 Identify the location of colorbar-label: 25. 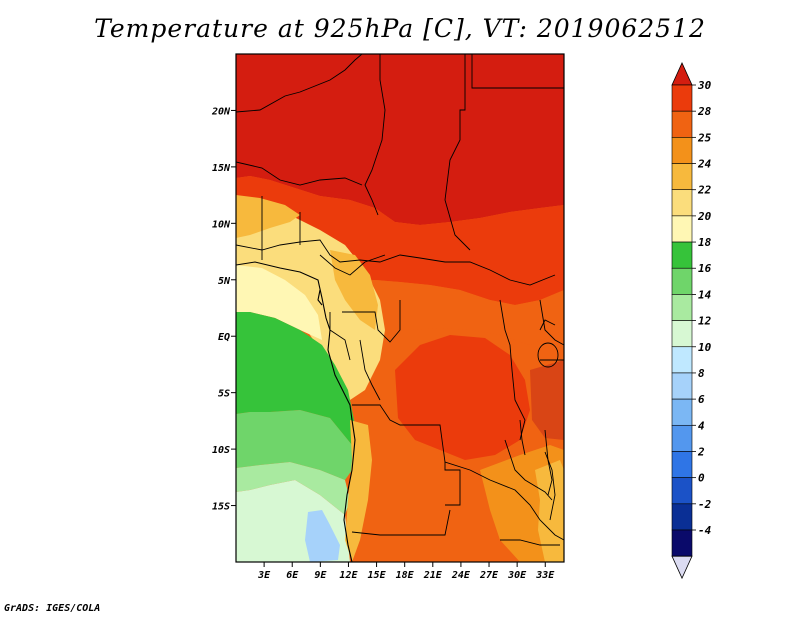
(704, 137).